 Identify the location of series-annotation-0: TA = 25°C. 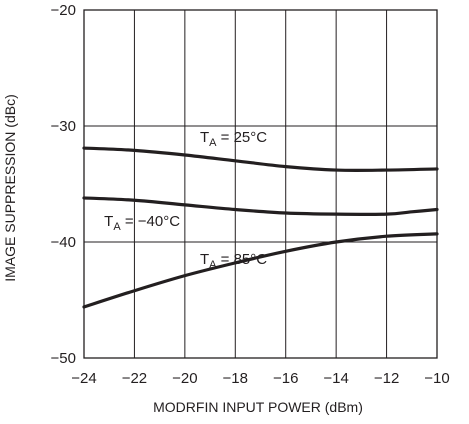
(233, 139).